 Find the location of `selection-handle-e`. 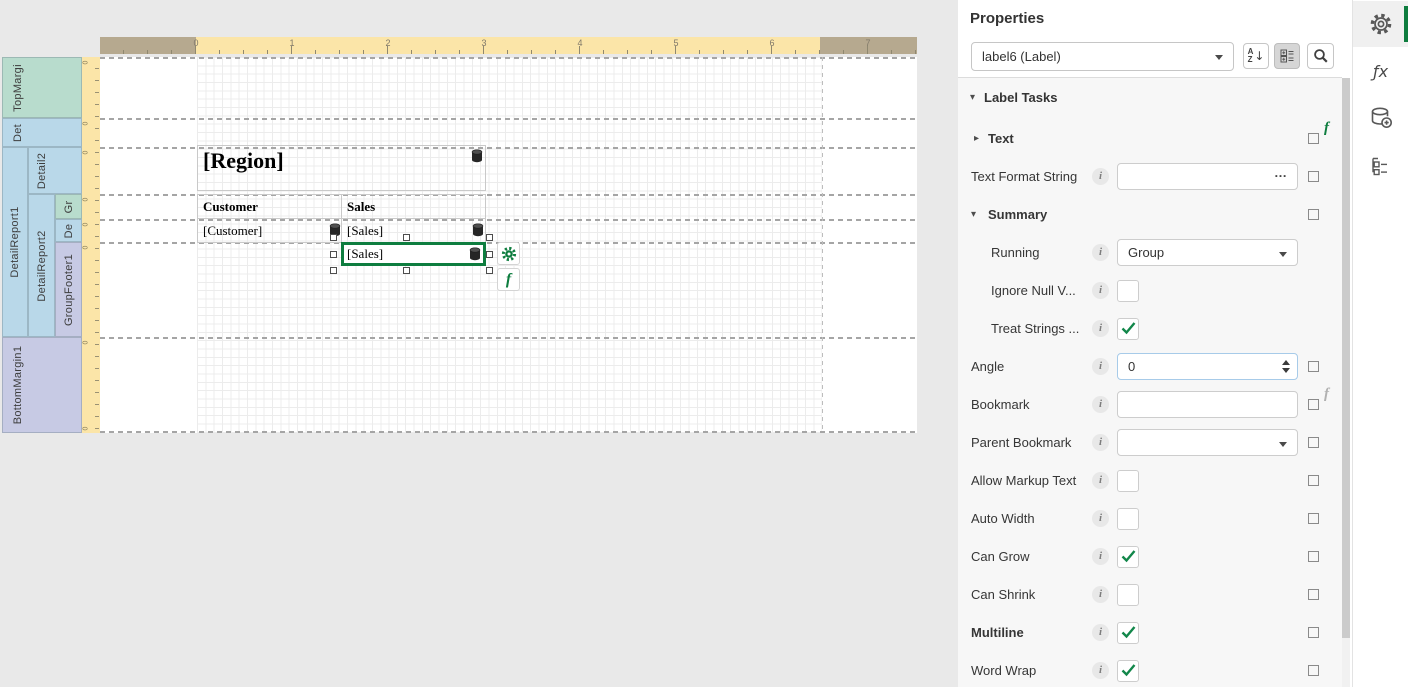

selection-handle-e is located at coordinates (489, 254).